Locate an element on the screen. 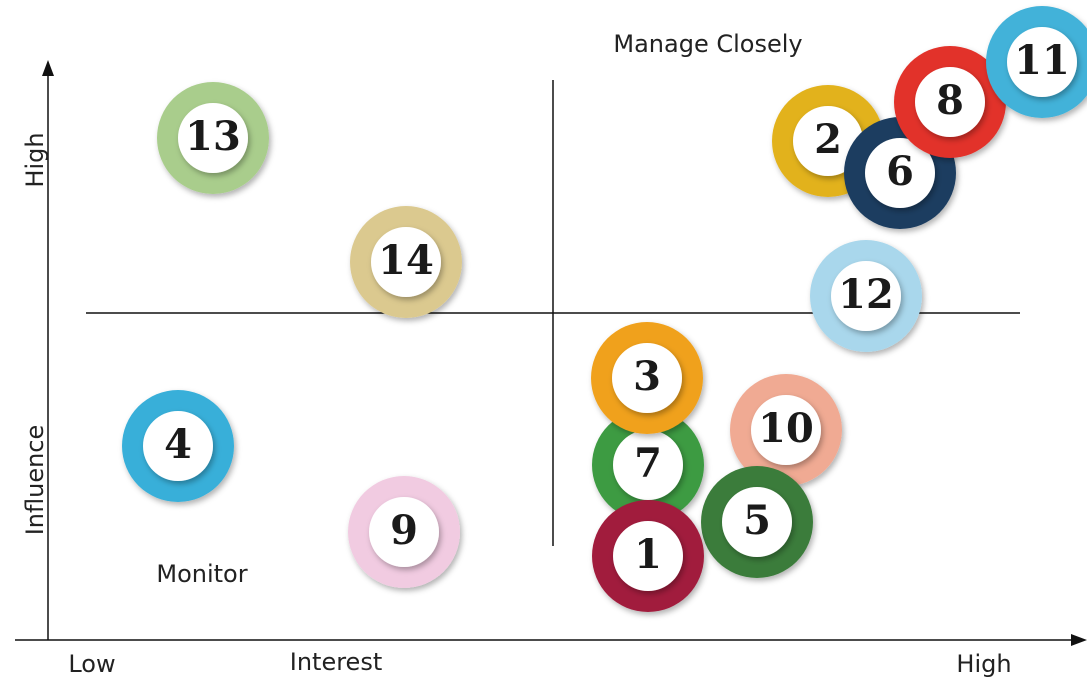 This screenshot has height=681, width=1087. stakeholder-node: 12 is located at coordinates (866, 296).